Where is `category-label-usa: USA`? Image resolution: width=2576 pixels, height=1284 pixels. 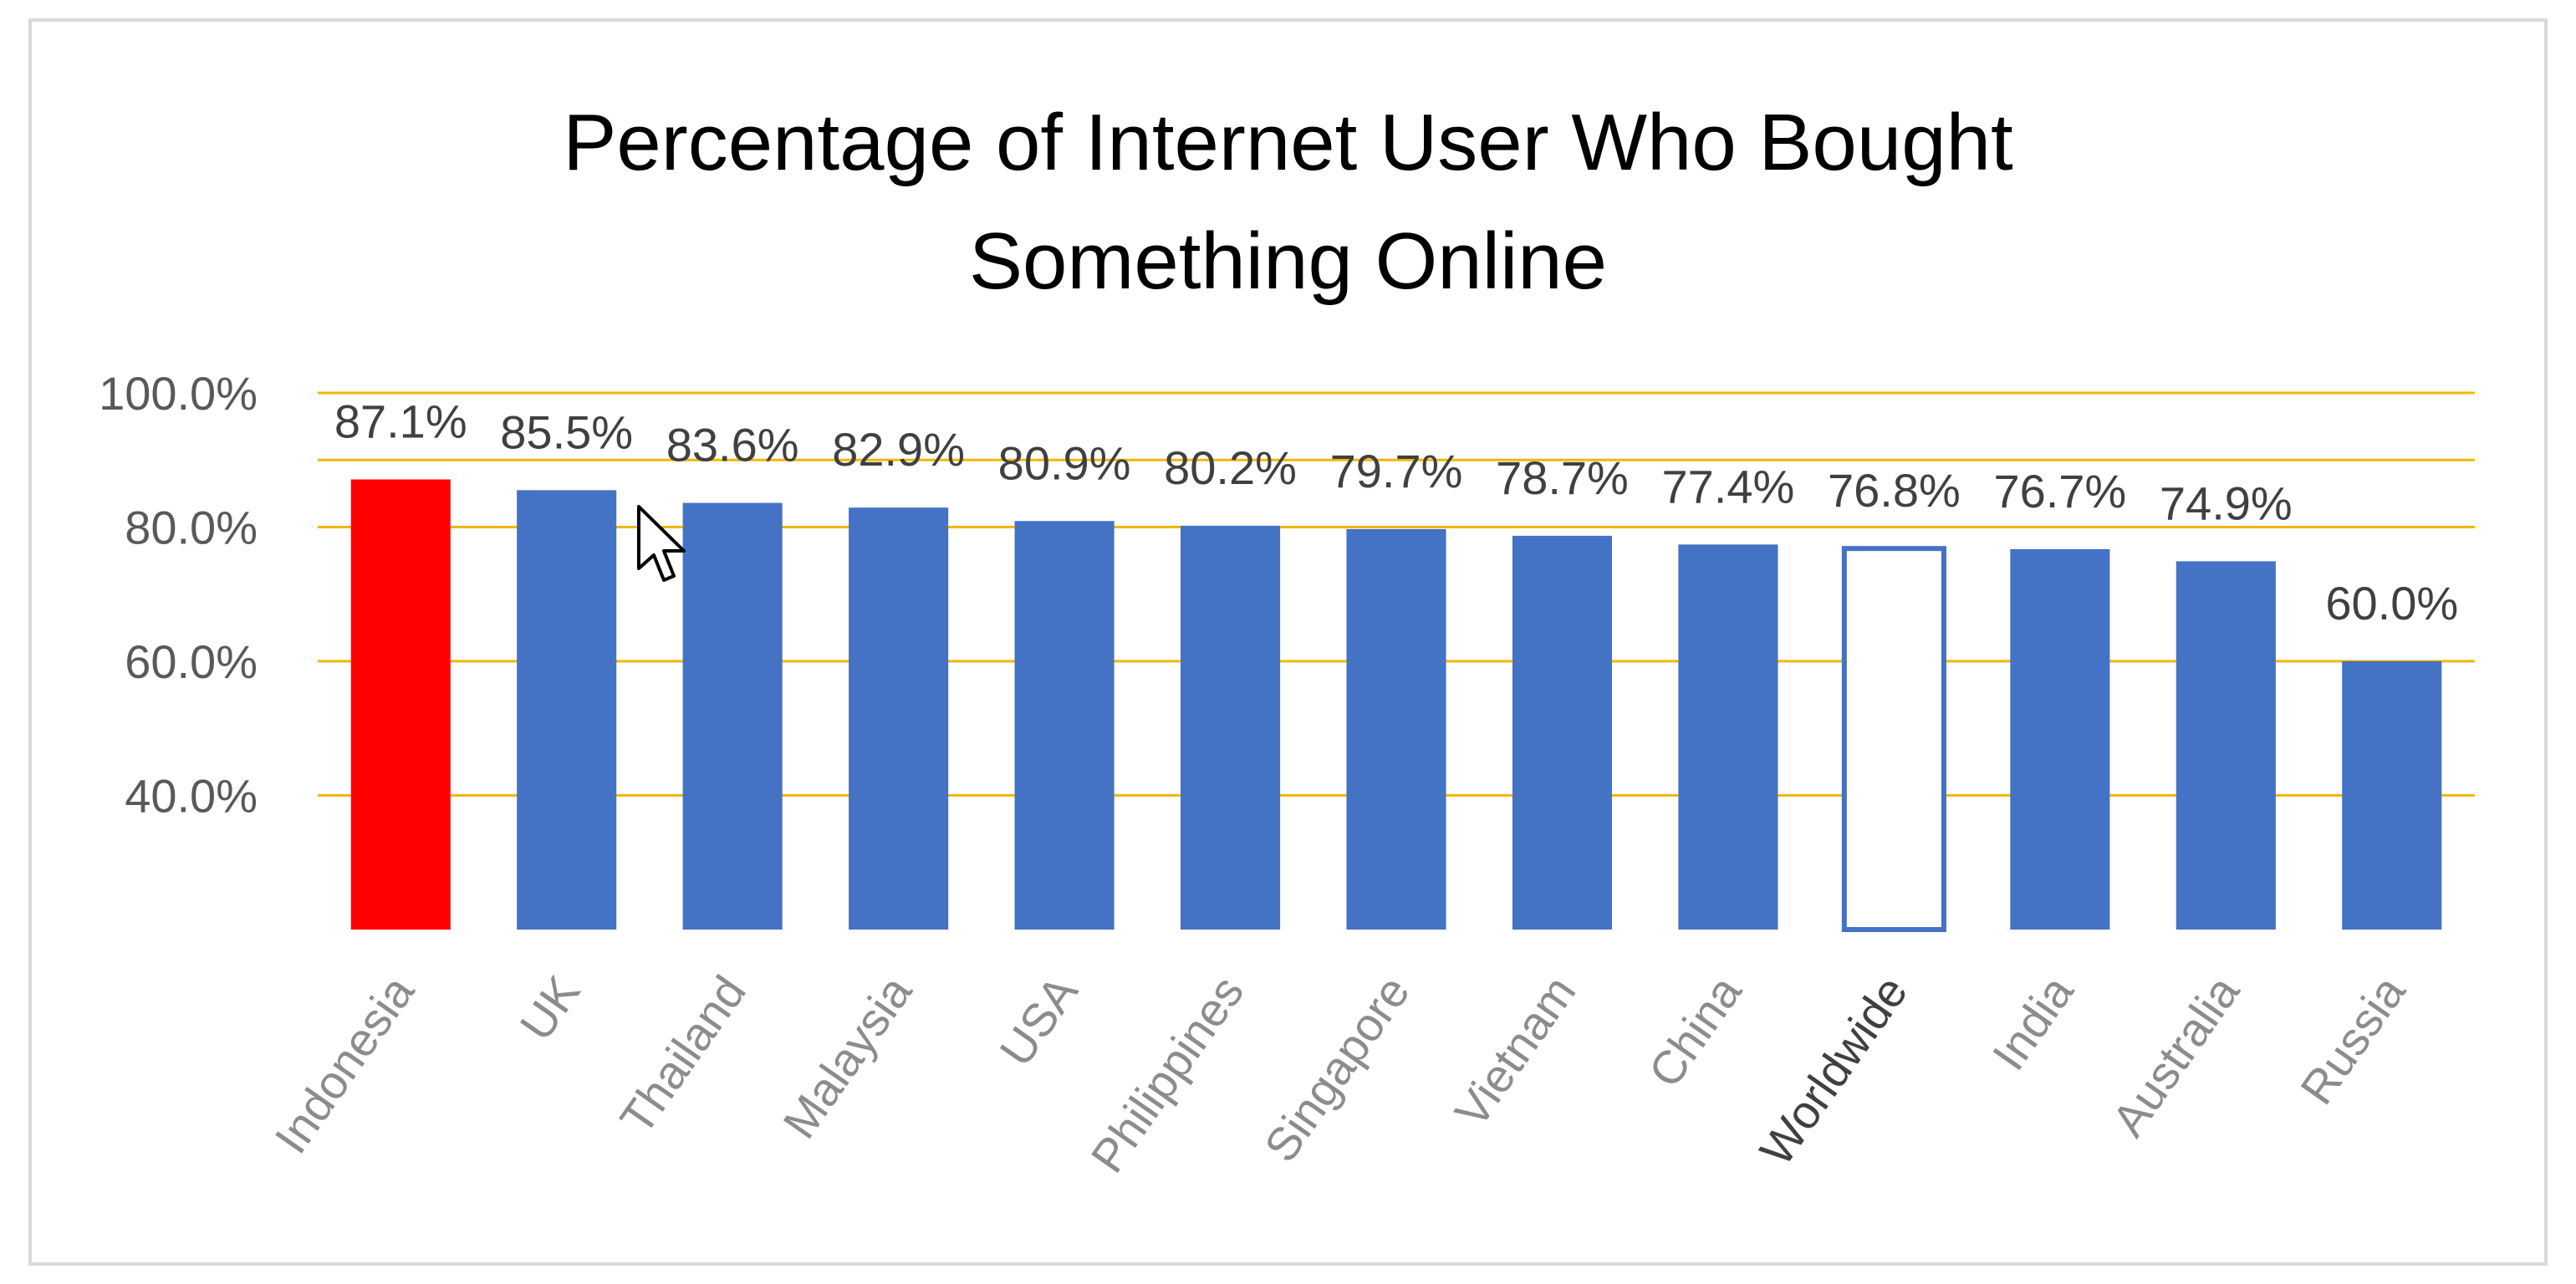 category-label-usa: USA is located at coordinates (1038, 1020).